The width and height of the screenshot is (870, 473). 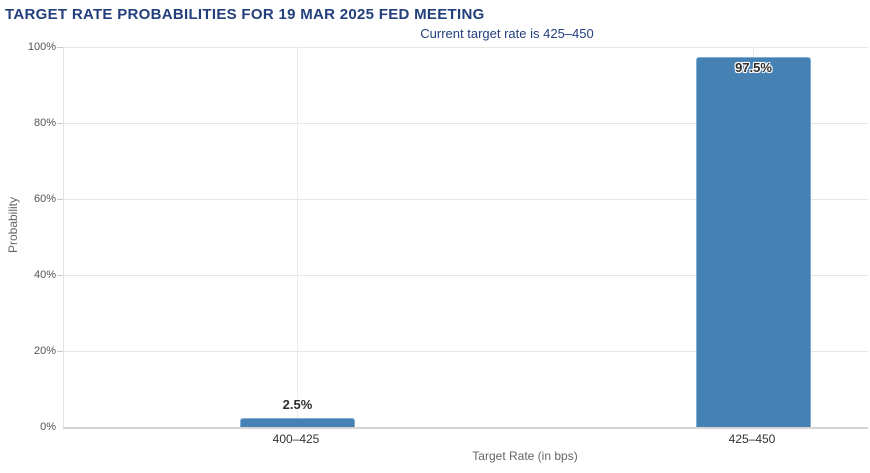 What do you see at coordinates (44, 351) in the screenshot?
I see `y-tick-label: 20%` at bounding box center [44, 351].